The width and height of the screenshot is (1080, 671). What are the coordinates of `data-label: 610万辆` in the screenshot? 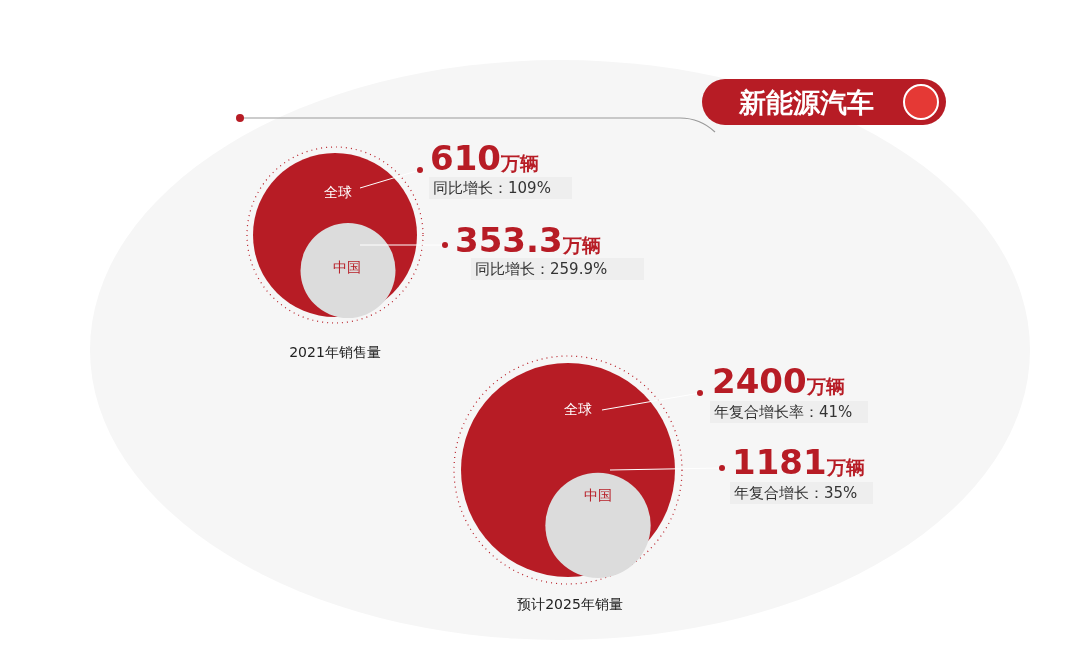 It's located at (484, 158).